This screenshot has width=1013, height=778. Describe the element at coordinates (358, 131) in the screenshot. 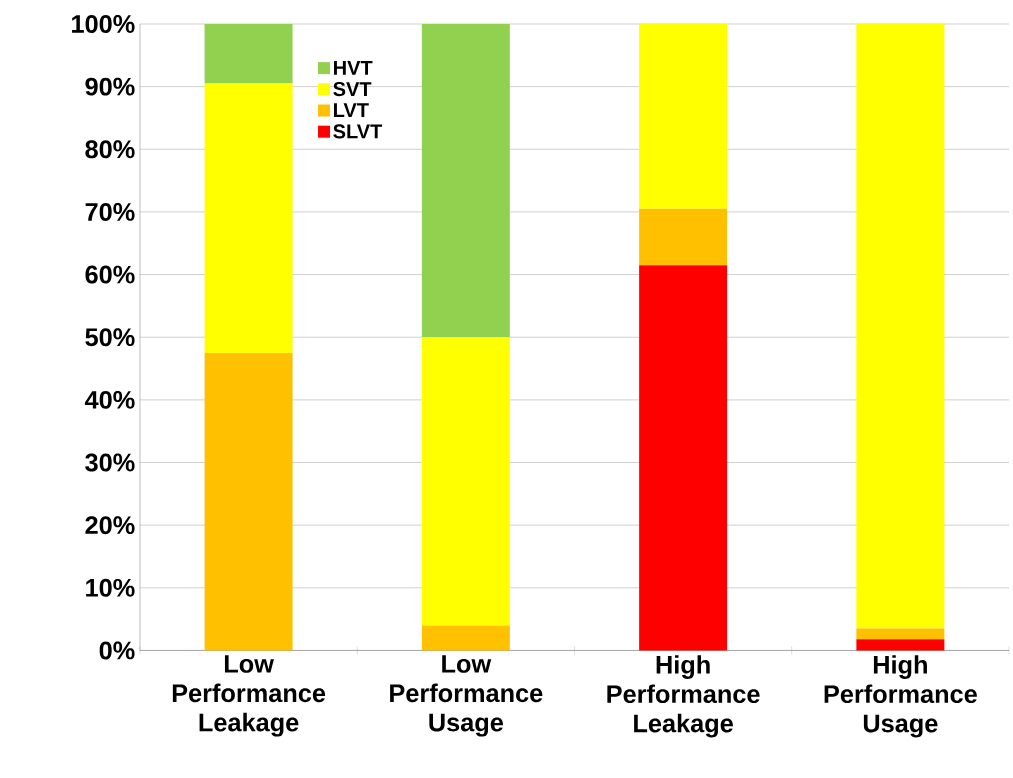

I see `legend-label: SLVT` at that location.